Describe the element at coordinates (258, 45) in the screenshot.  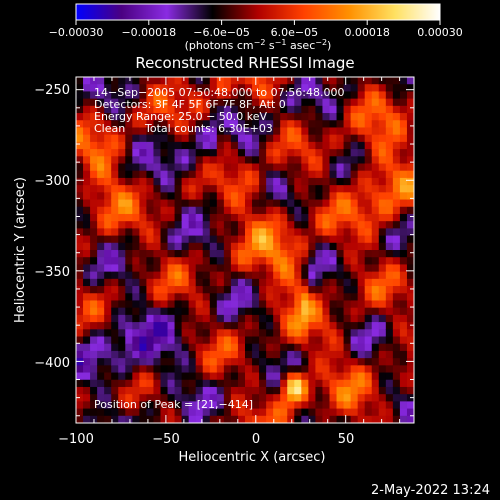
I see `colorbar-unit-label: (photons cm−2 s−1 asec−2)` at that location.